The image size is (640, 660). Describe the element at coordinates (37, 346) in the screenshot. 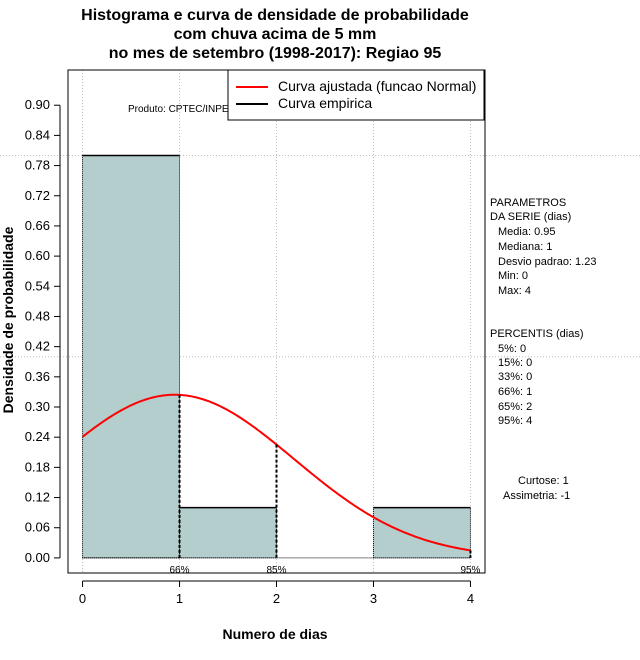

I see `y-tick-label: 0.42` at that location.